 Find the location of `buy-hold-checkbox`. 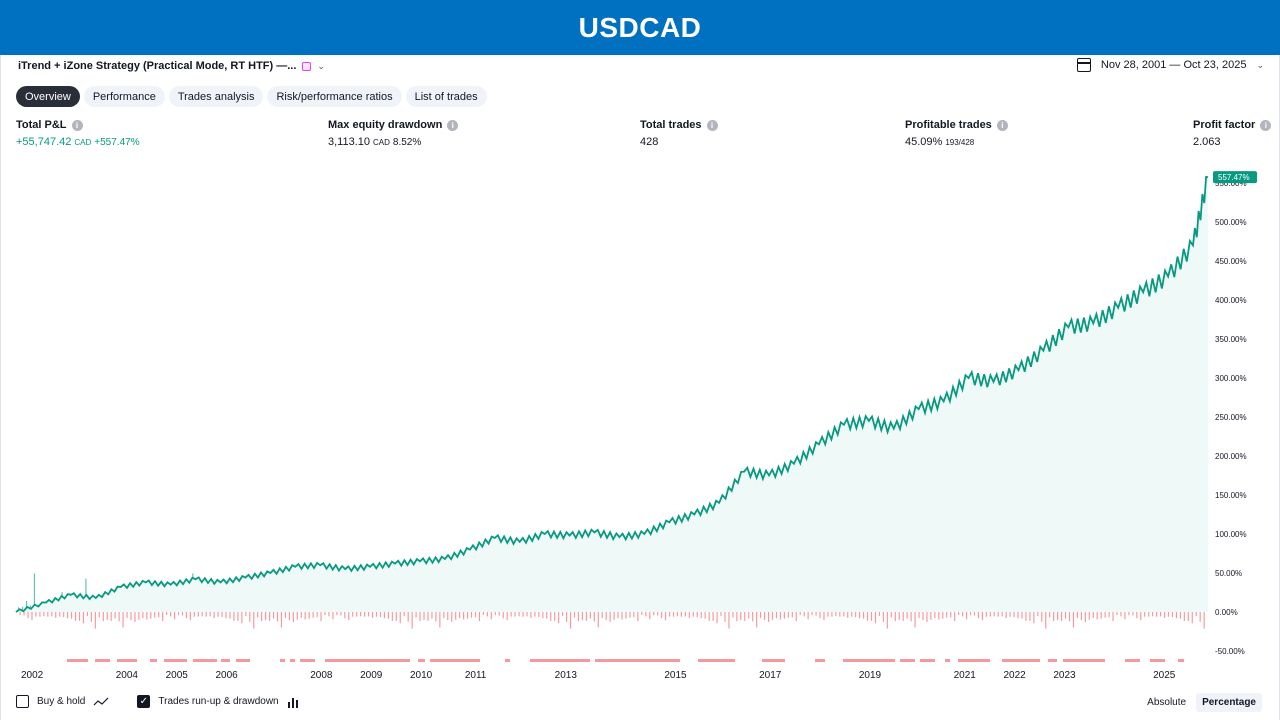

buy-hold-checkbox is located at coordinates (22, 701).